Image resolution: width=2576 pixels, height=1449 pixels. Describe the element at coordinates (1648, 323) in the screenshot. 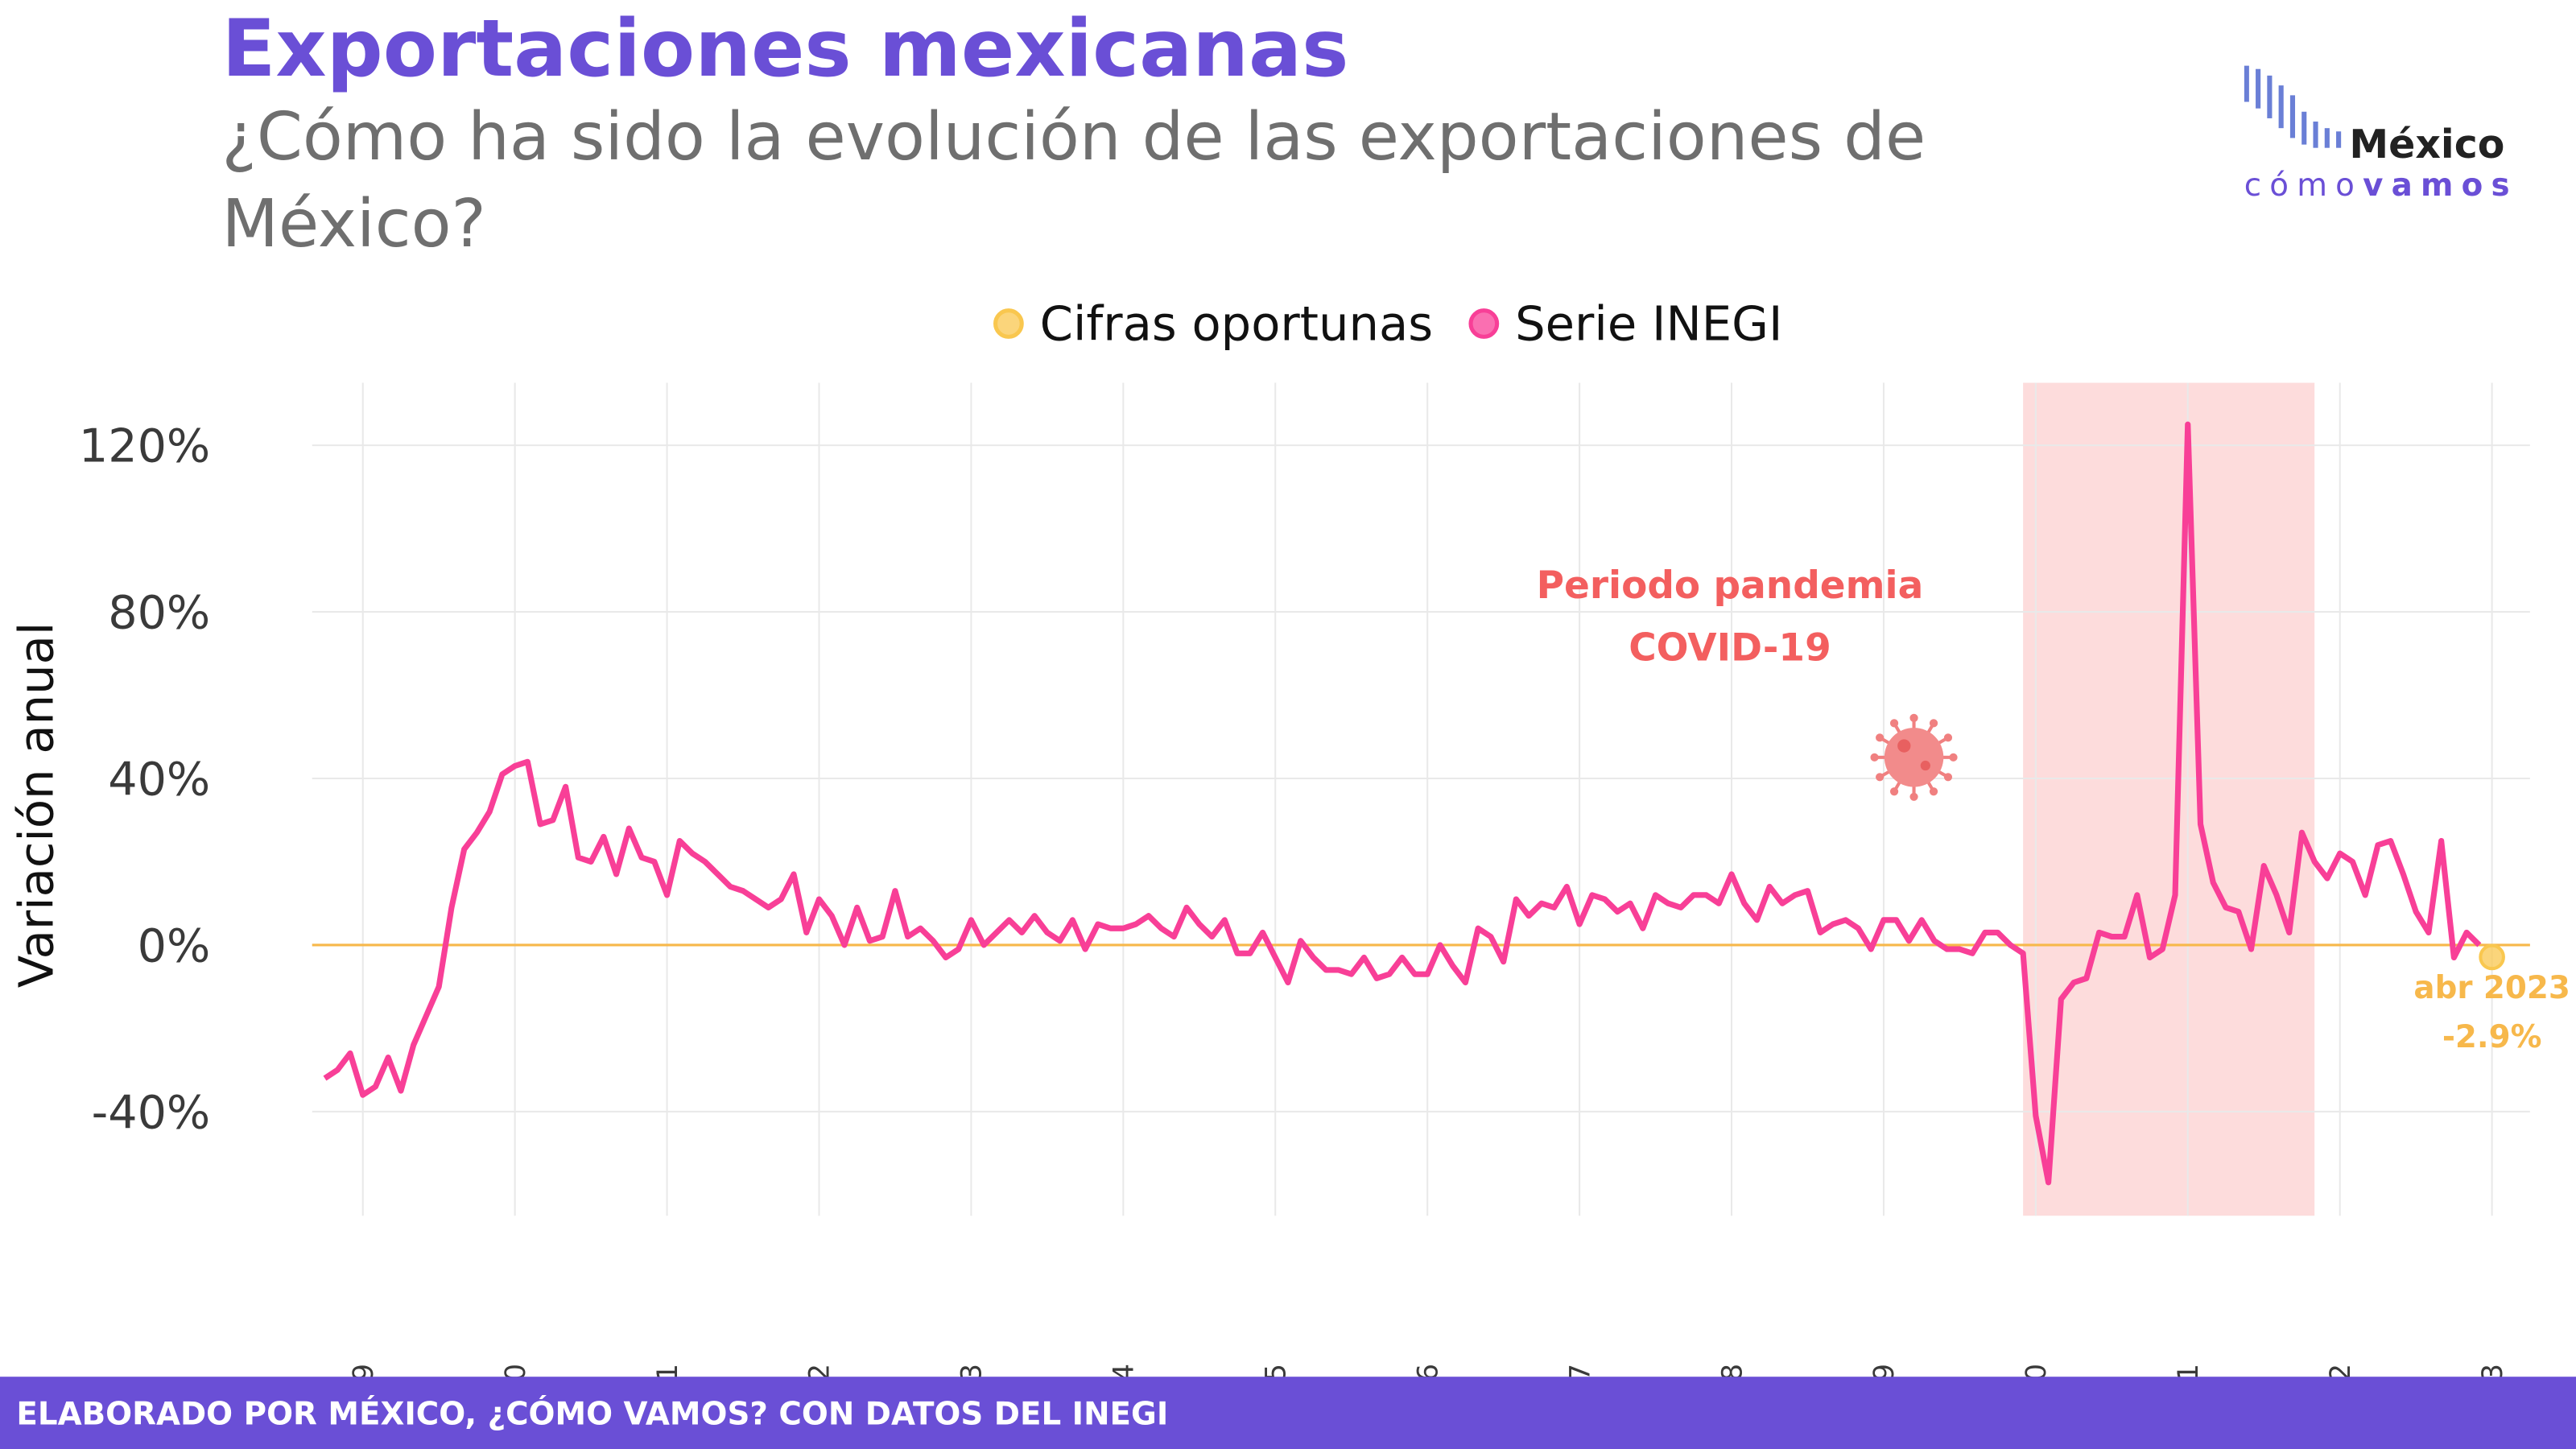

I see `legend-label: Serie INEGI` at that location.